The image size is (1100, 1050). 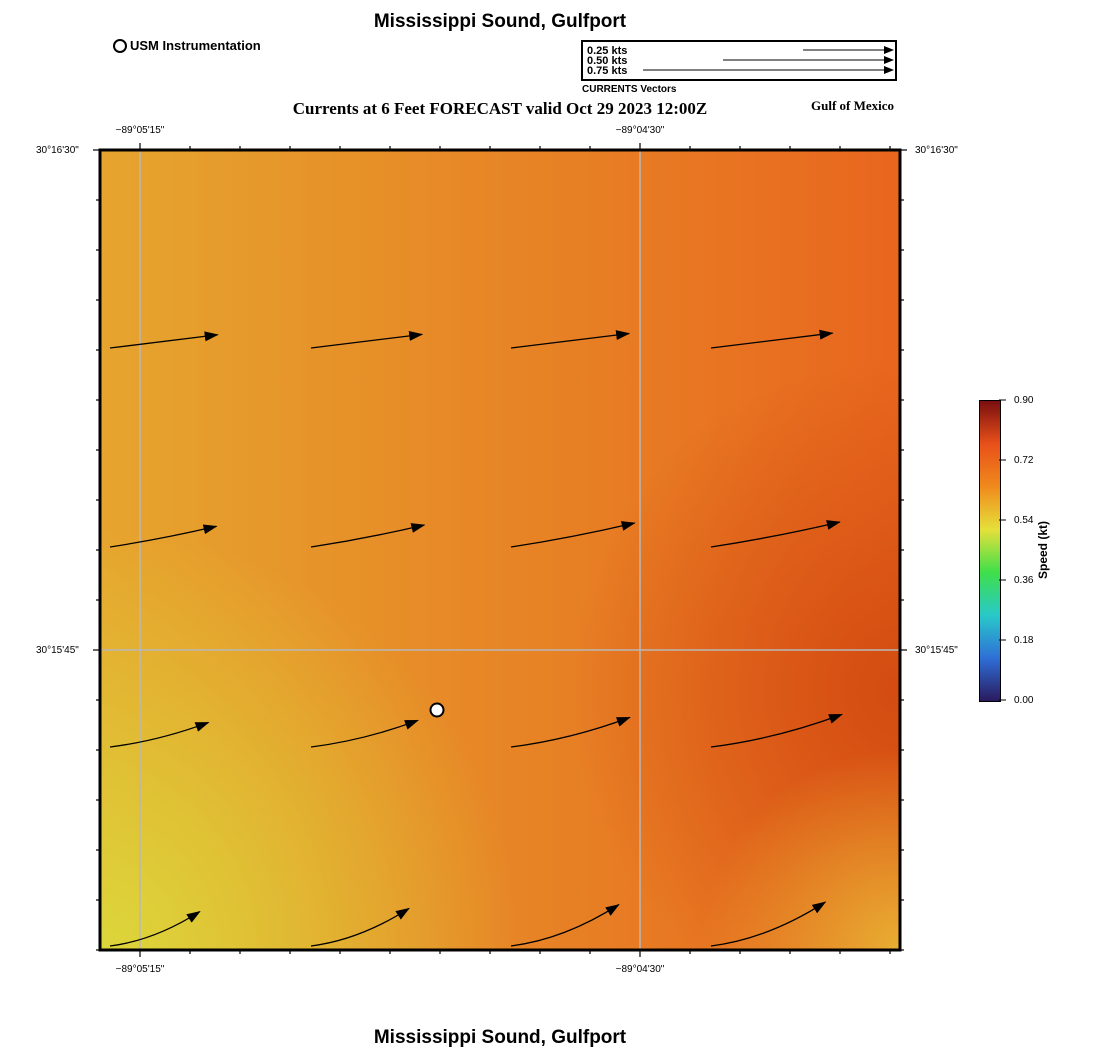 I want to click on colorbar-gradient, so click(x=990, y=551).